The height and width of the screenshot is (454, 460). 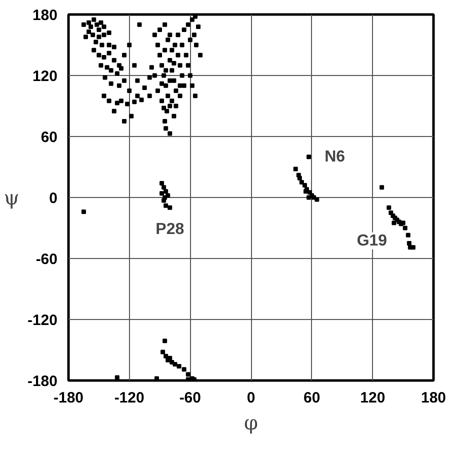 I want to click on x-tick-label: -60, so click(x=190, y=398).